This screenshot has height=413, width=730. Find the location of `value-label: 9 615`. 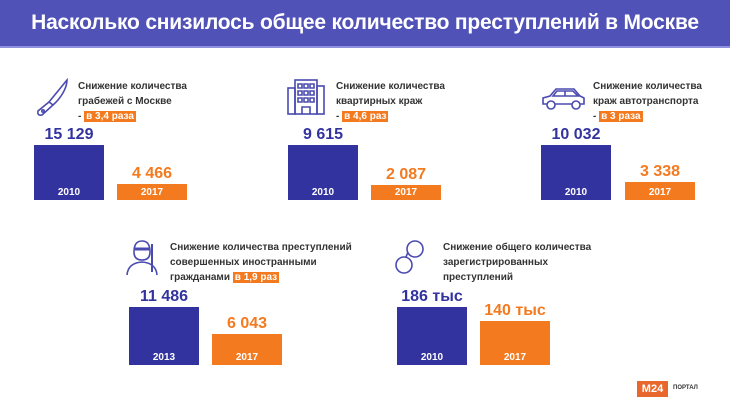

value-label: 9 615 is located at coordinates (323, 134).